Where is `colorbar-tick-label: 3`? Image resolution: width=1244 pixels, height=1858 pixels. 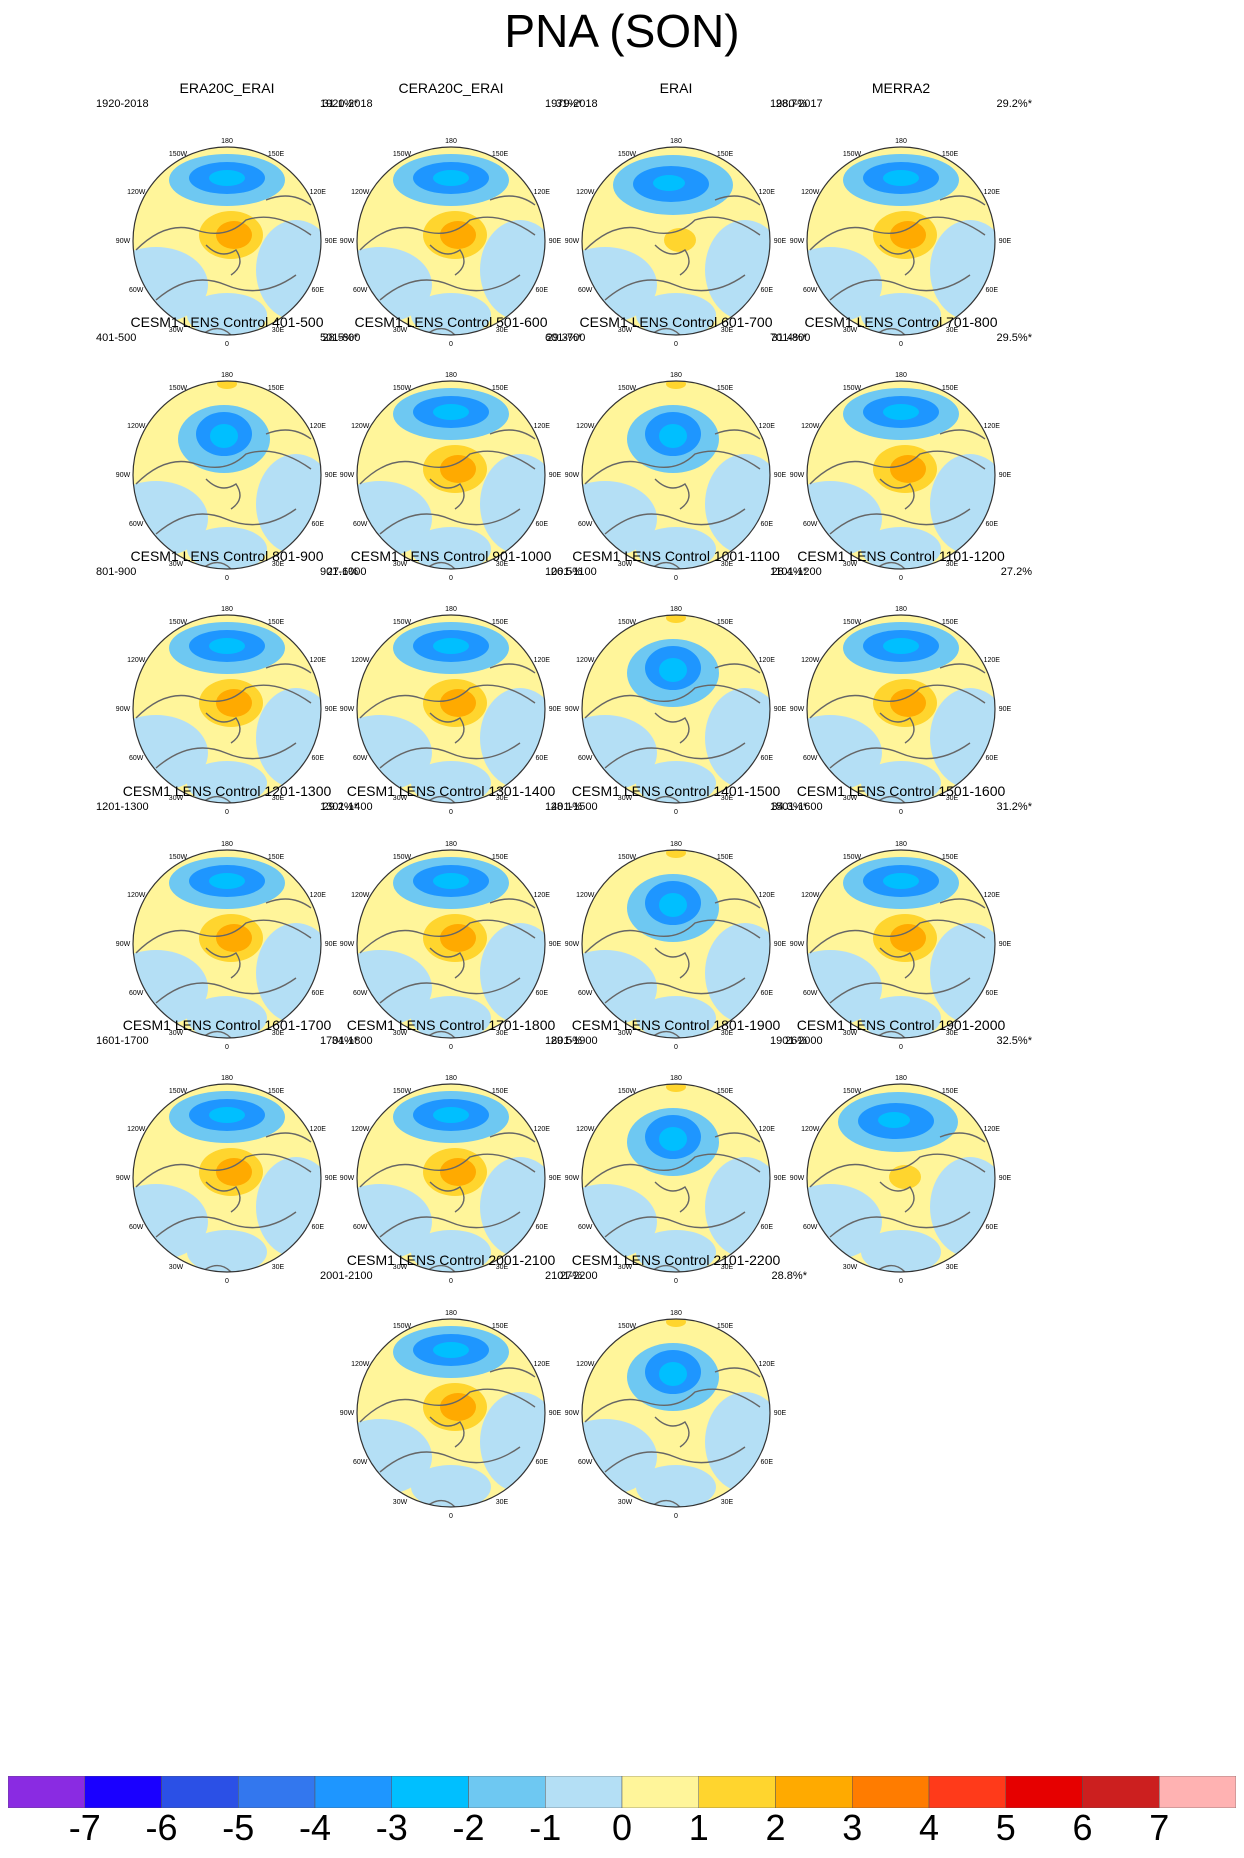
colorbar-tick-label: 3 is located at coordinates (852, 1827).